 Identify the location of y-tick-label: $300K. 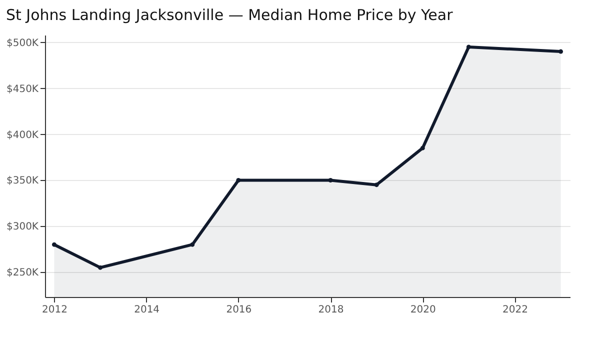
(22, 227).